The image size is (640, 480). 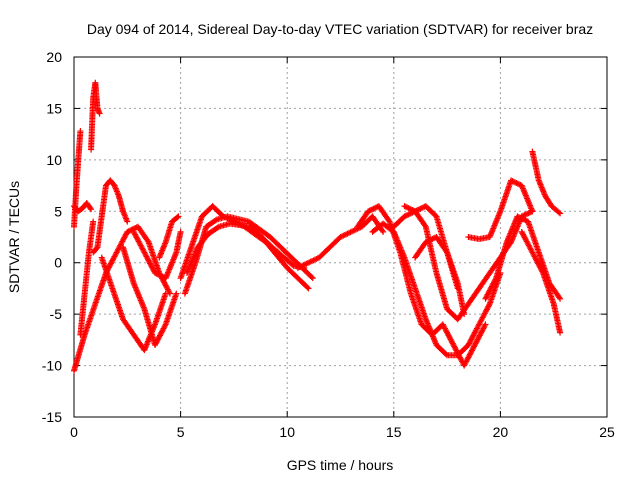 I want to click on y-axis-label: SDTVAR / TECUs, so click(x=14, y=237).